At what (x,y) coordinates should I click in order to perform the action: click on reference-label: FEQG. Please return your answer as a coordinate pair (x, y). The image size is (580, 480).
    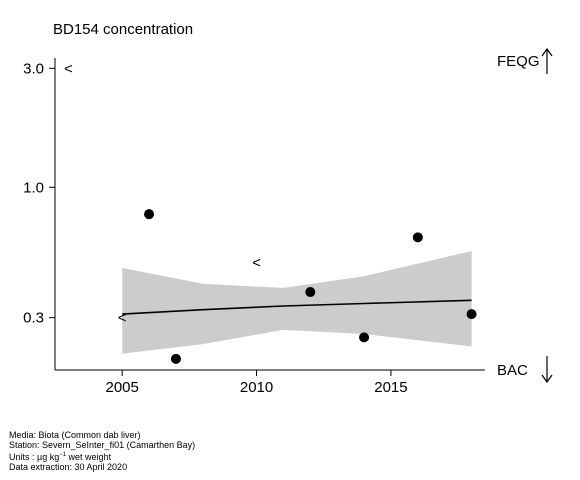
    Looking at the image, I should click on (518, 61).